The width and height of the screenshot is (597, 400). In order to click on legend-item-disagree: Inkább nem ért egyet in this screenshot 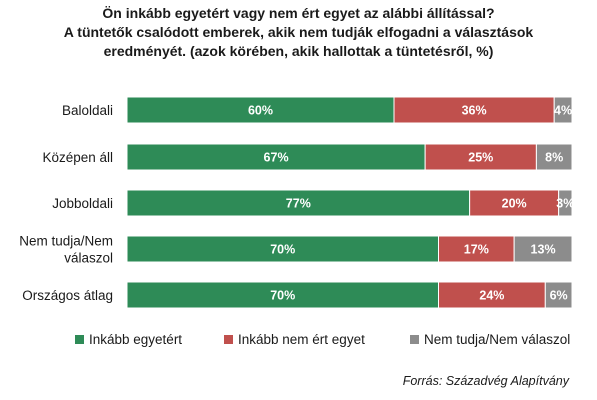, I will do `click(294, 339)`.